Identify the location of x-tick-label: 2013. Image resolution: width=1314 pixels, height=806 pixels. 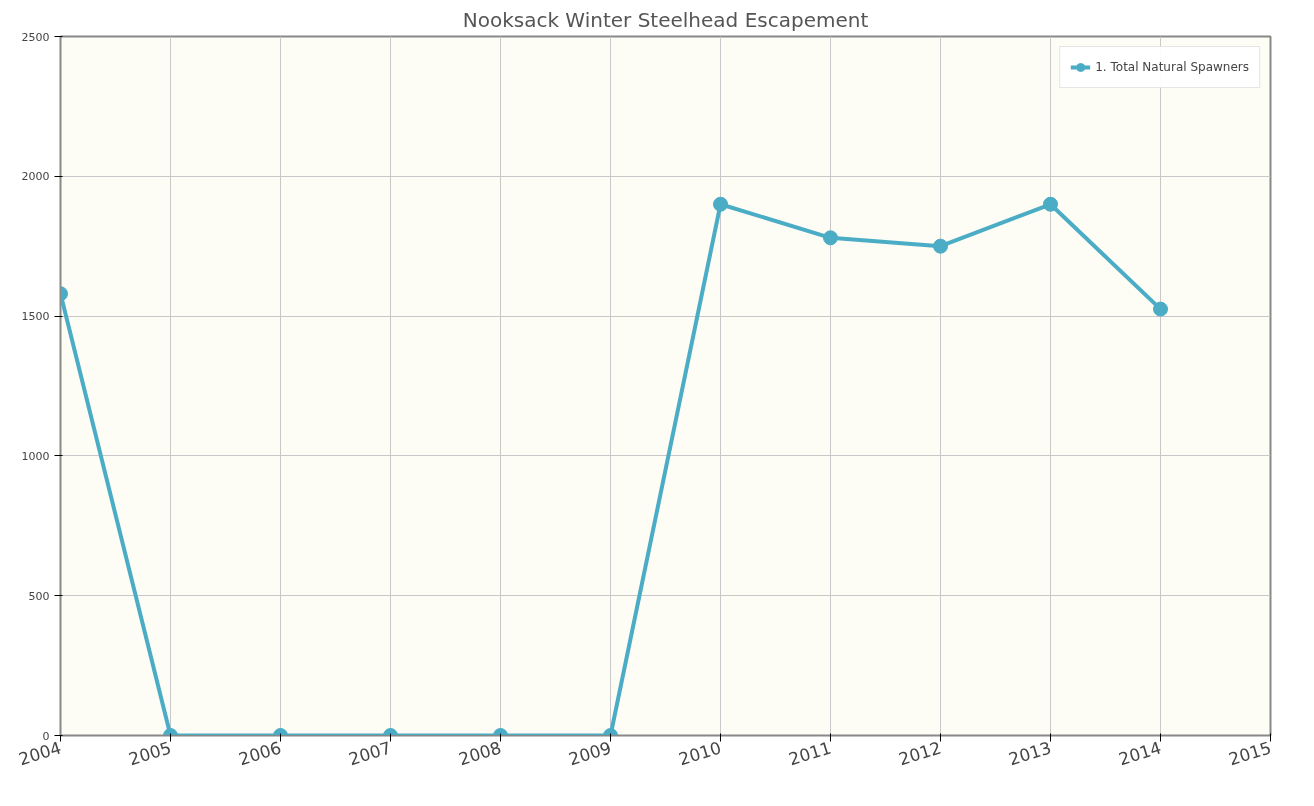
(1030, 753).